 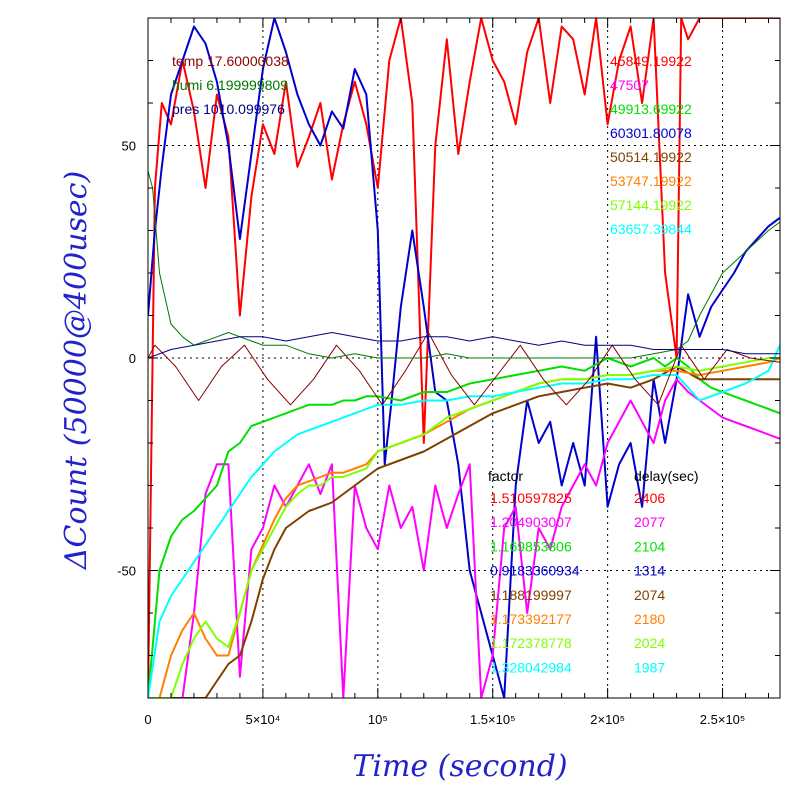 What do you see at coordinates (262, 719) in the screenshot?
I see `x-tick-label-1: 5×10⁴` at bounding box center [262, 719].